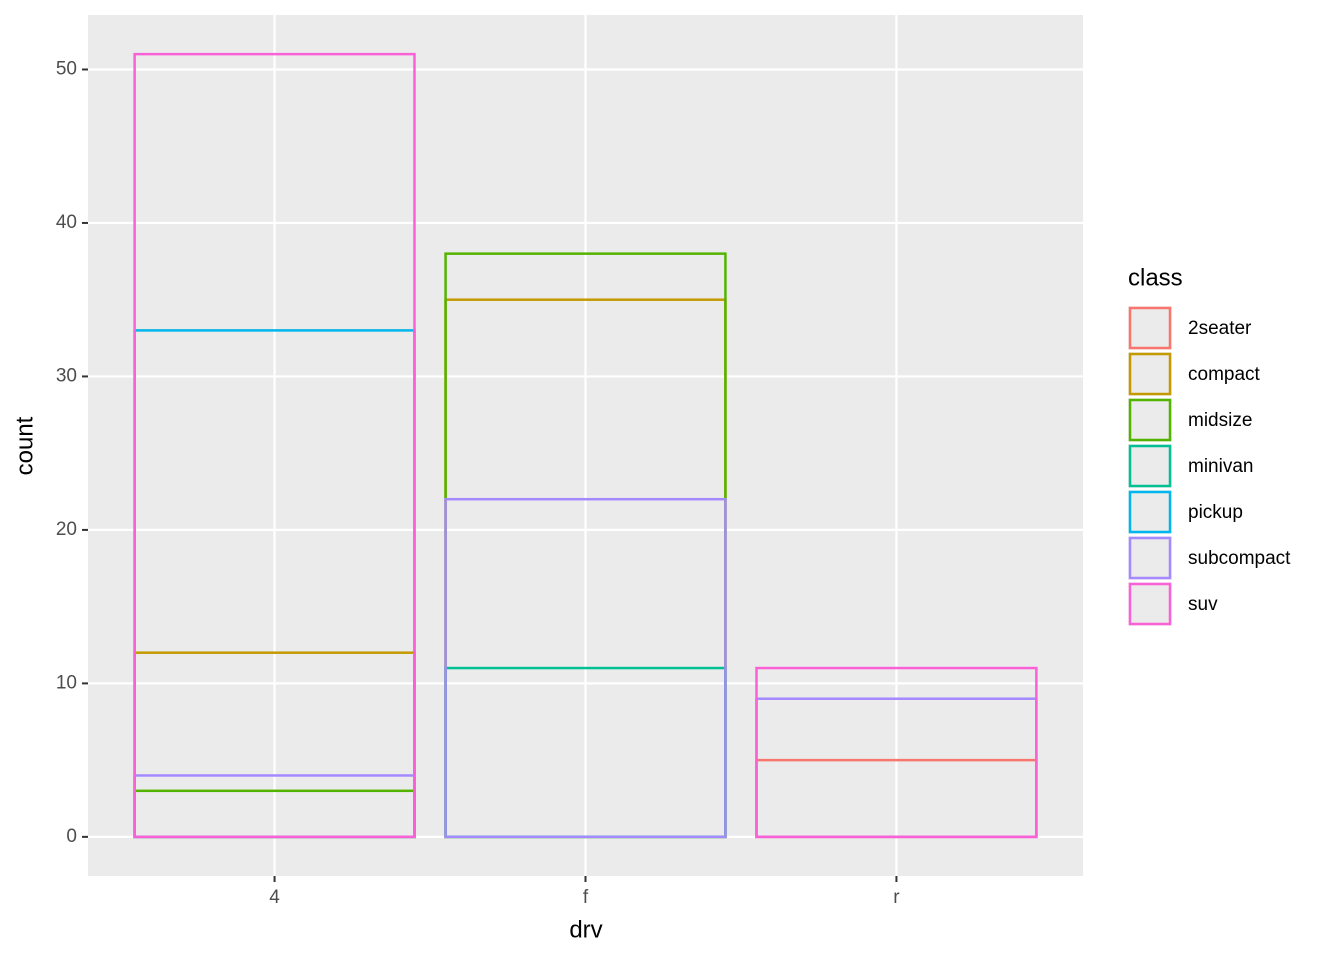 The width and height of the screenshot is (1344, 960). I want to click on legend-label: suv, so click(1203, 604).